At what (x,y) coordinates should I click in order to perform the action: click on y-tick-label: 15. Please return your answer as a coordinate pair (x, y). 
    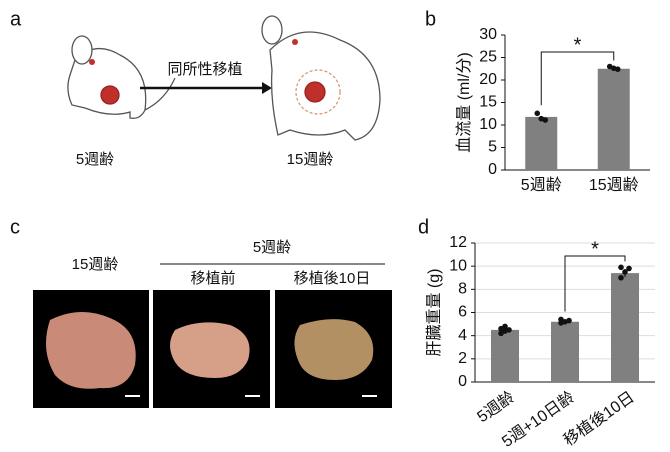
    Looking at the image, I should click on (488, 102).